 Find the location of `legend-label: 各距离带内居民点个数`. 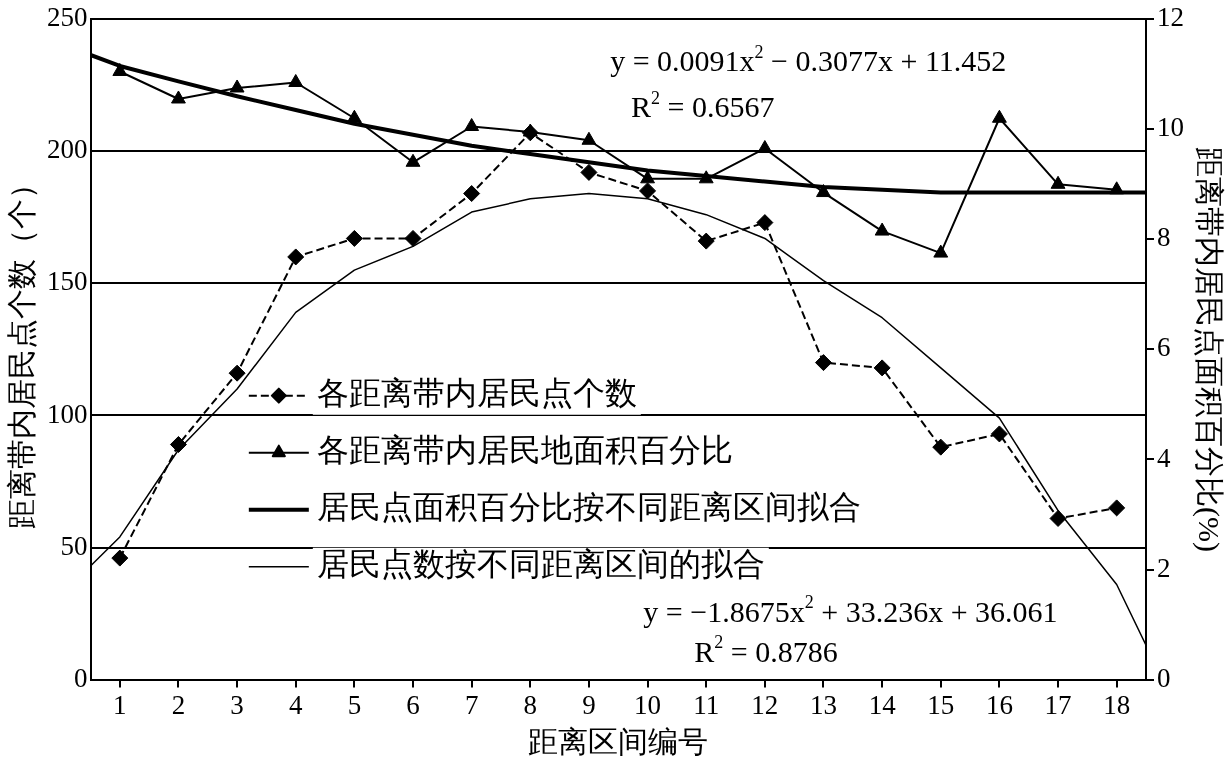

legend-label: 各距离带内居民点个数 is located at coordinates (476, 393).